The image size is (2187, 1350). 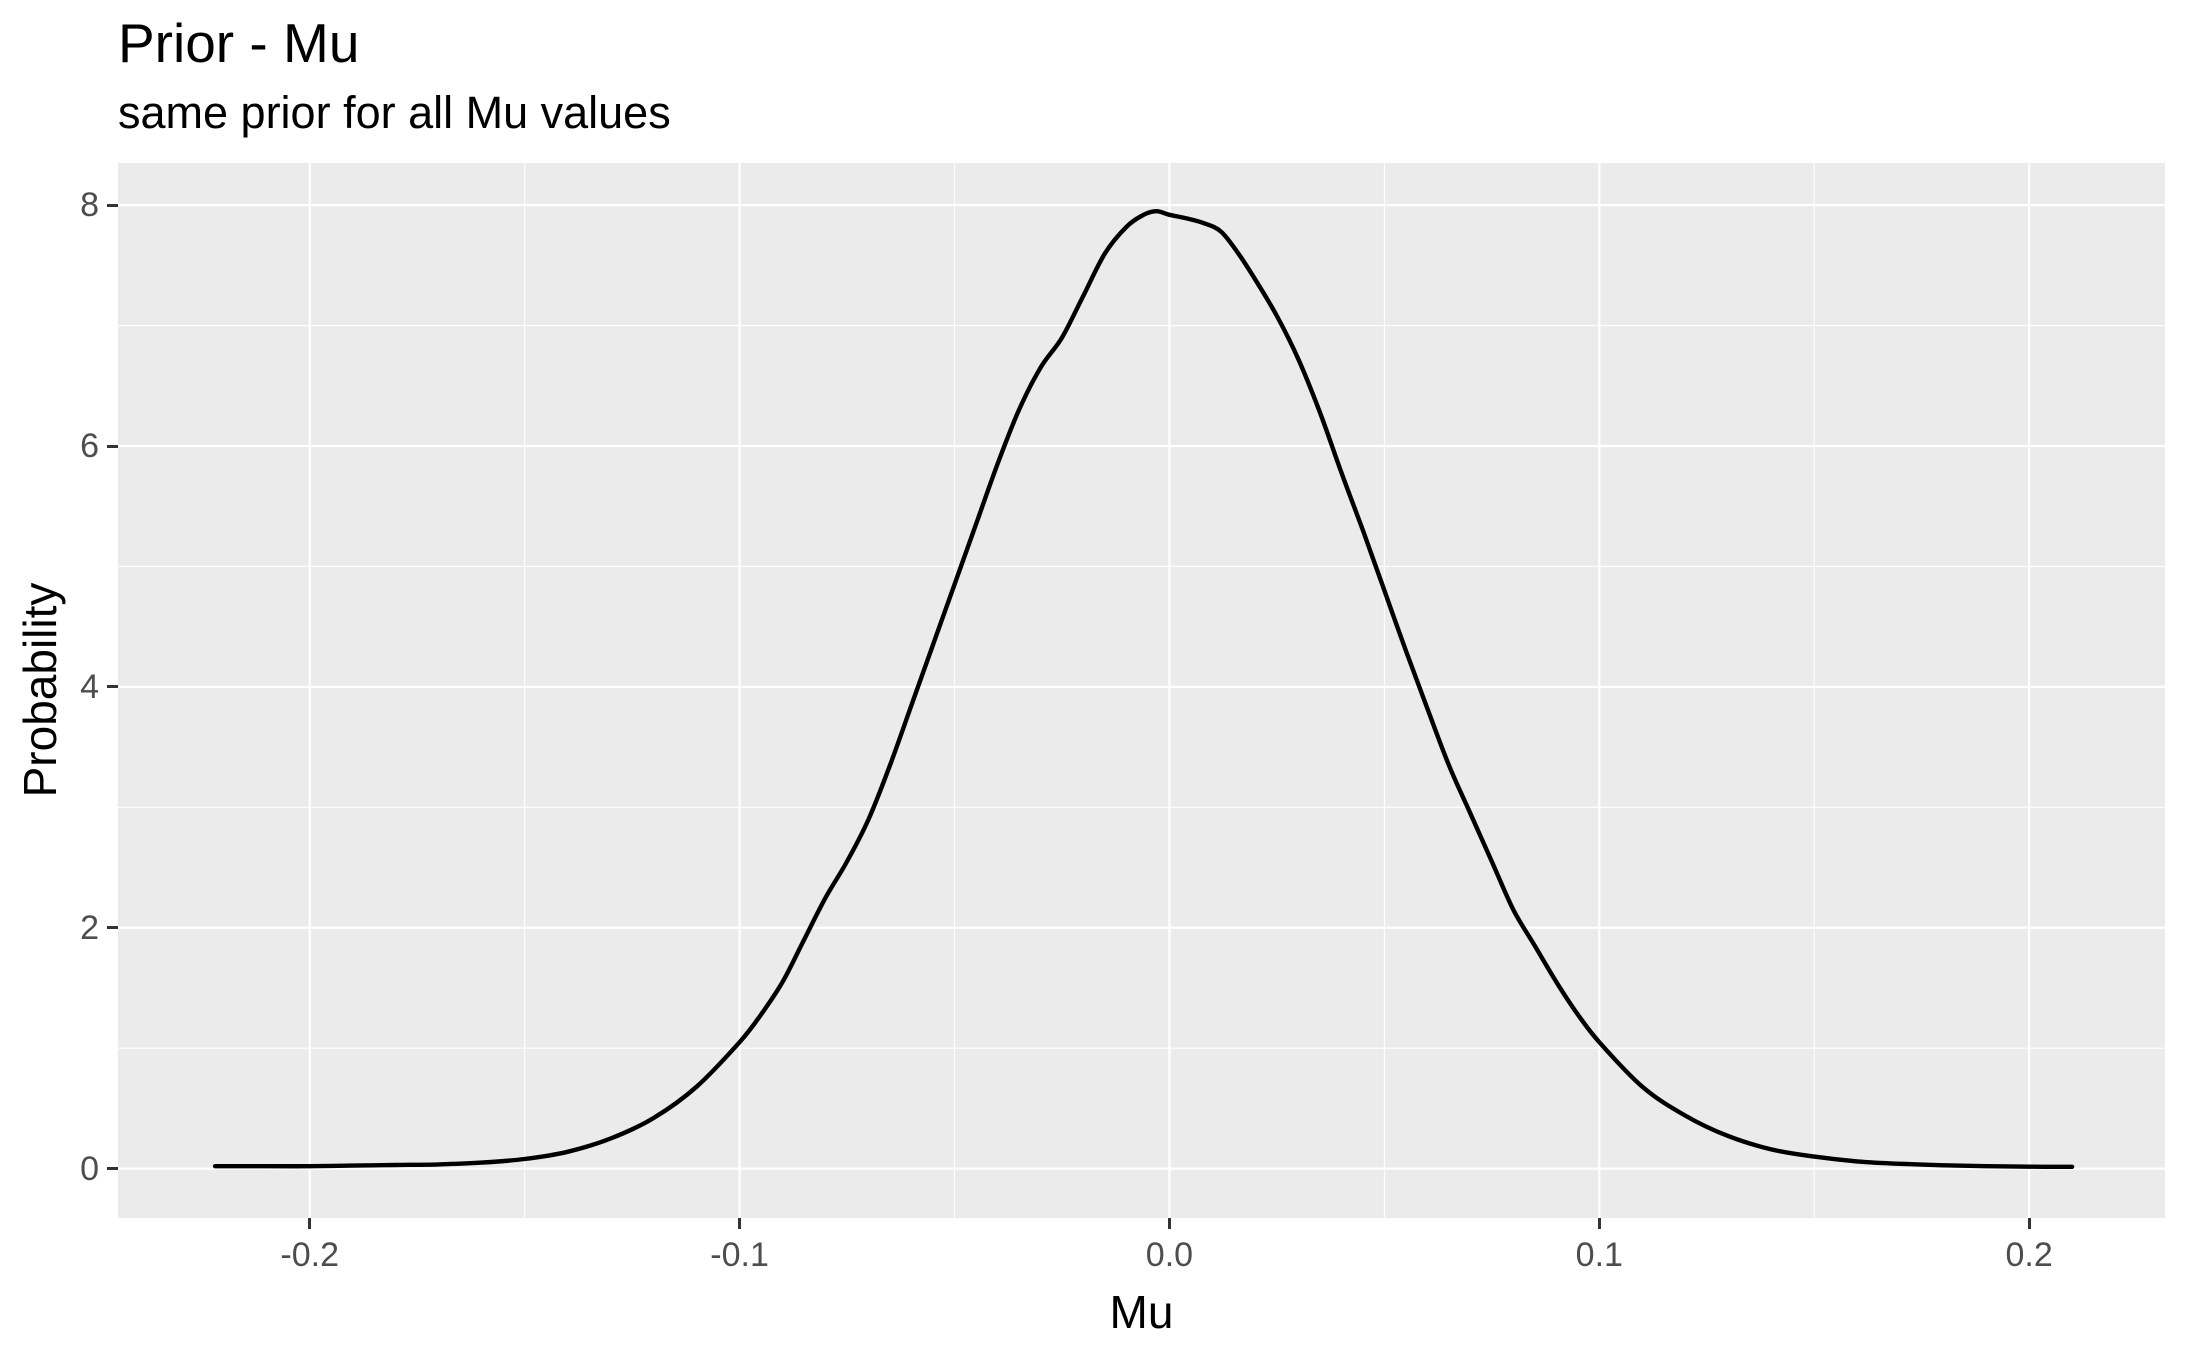 I want to click on x-tick-label: -0.1, so click(x=739, y=1255).